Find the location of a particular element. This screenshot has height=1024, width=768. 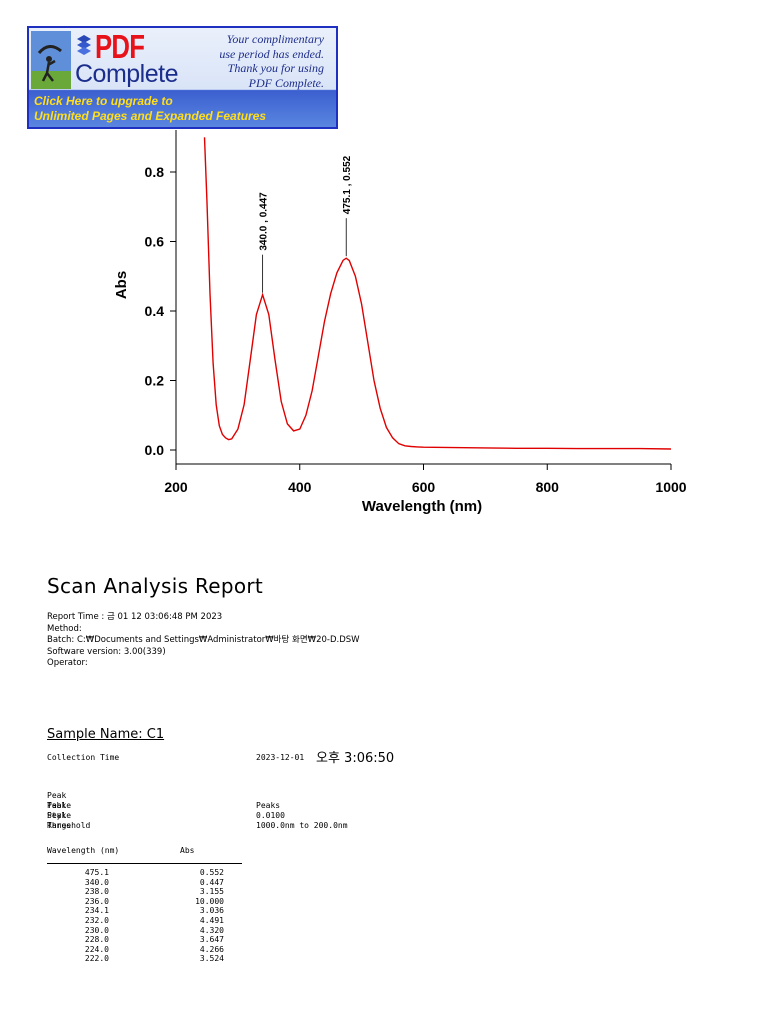

table-row: 238.0 3.155 is located at coordinates (144, 892).